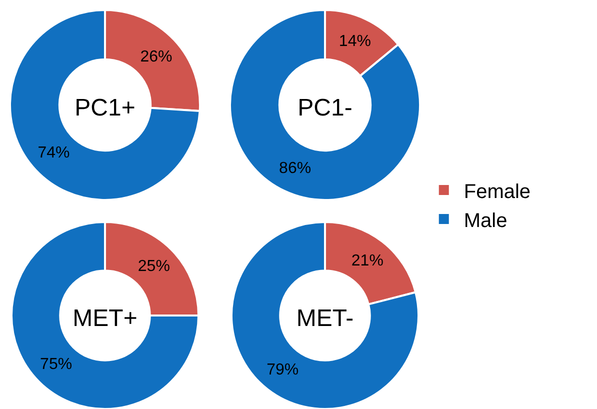 The height and width of the screenshot is (409, 597). I want to click on data-label: 25%, so click(154, 267).